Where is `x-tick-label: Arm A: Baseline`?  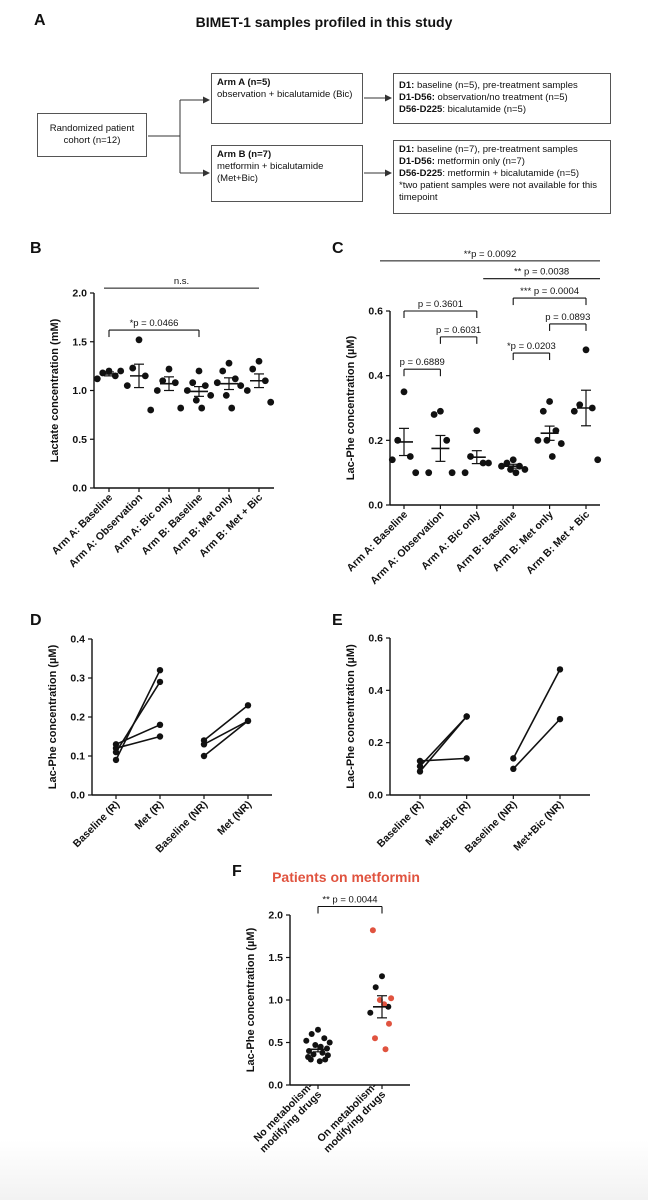
x-tick-label: Arm A: Baseline is located at coordinates (378, 542).